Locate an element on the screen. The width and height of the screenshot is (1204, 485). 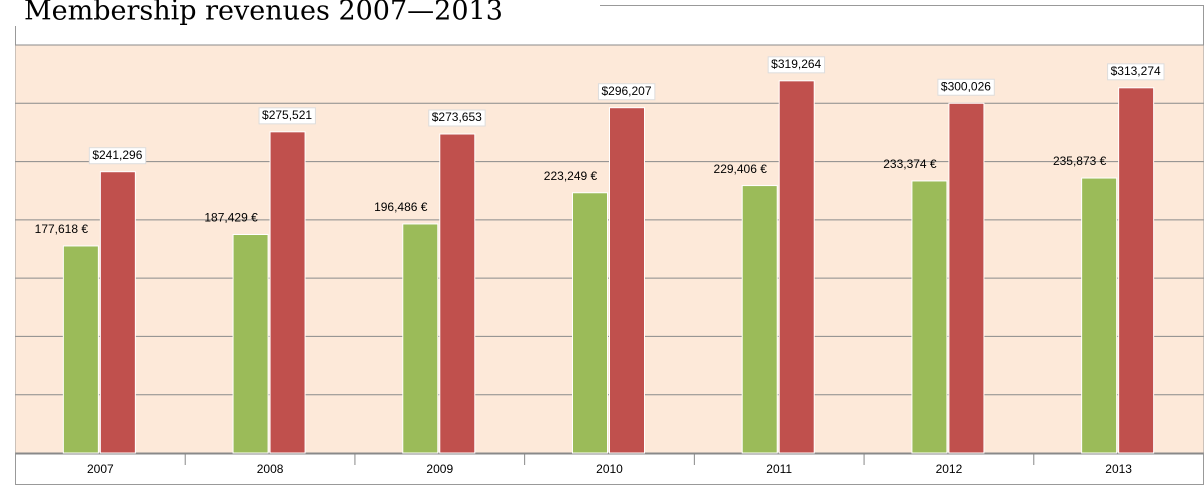
data-label: $275,521 is located at coordinates (287, 115).